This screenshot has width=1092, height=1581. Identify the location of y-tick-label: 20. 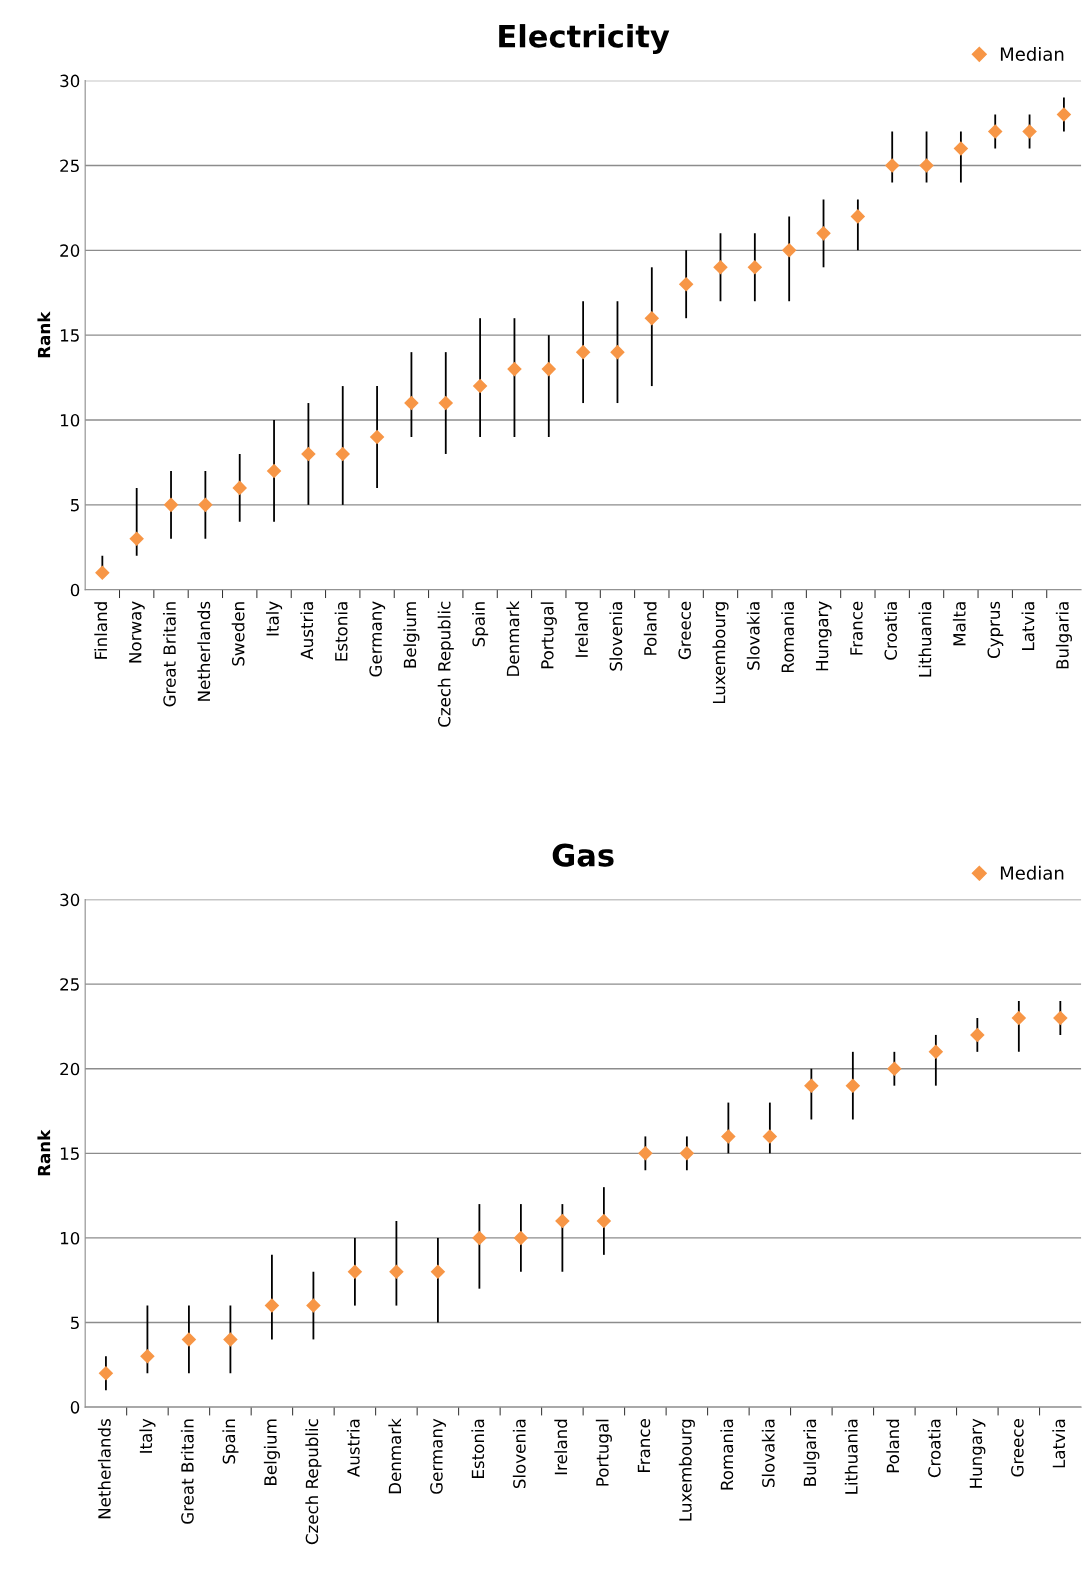
(70, 1069).